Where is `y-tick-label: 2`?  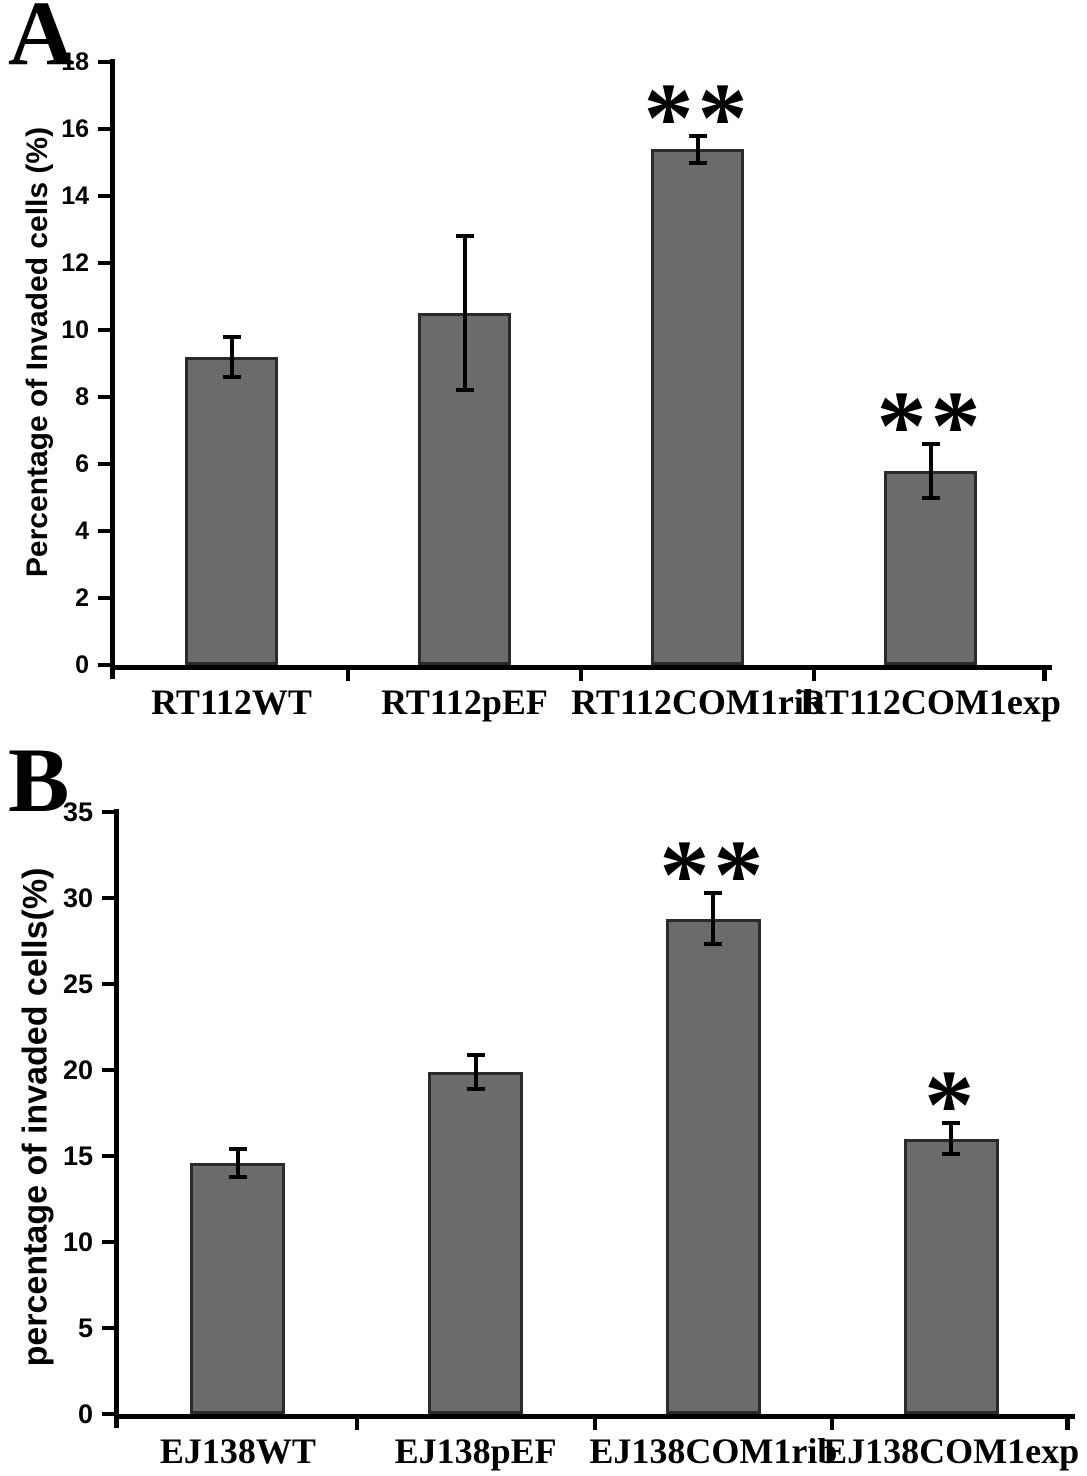 y-tick-label: 2 is located at coordinates (82, 598).